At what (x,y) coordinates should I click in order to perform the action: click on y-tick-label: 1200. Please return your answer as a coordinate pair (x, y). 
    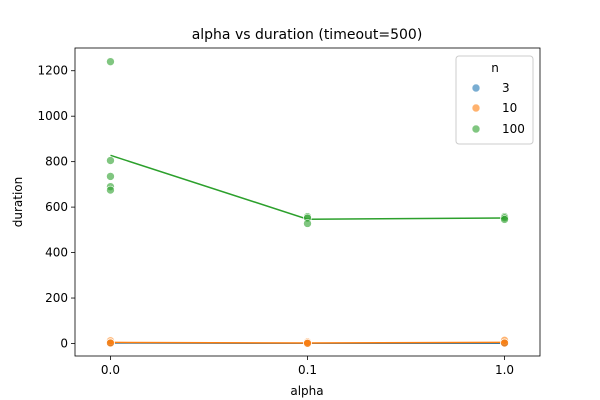
    Looking at the image, I should click on (52, 71).